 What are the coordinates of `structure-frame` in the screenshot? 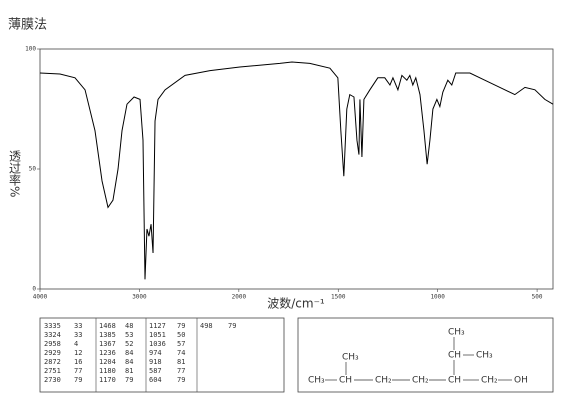 It's located at (425, 355).